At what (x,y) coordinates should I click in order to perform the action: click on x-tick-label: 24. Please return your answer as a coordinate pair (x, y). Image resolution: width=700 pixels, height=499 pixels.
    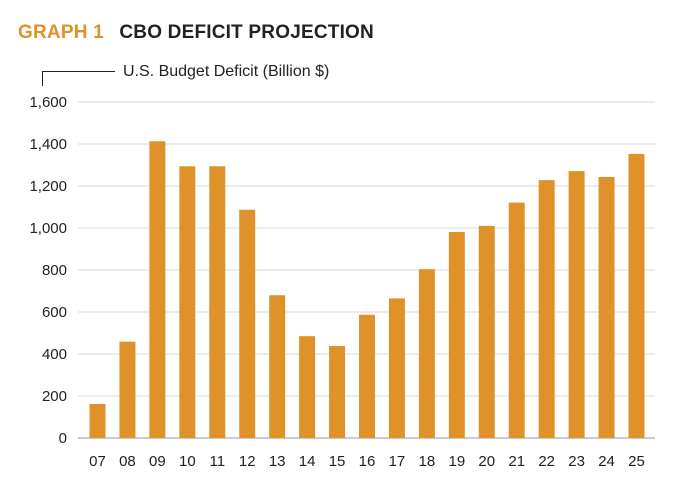
    Looking at the image, I should click on (606, 461).